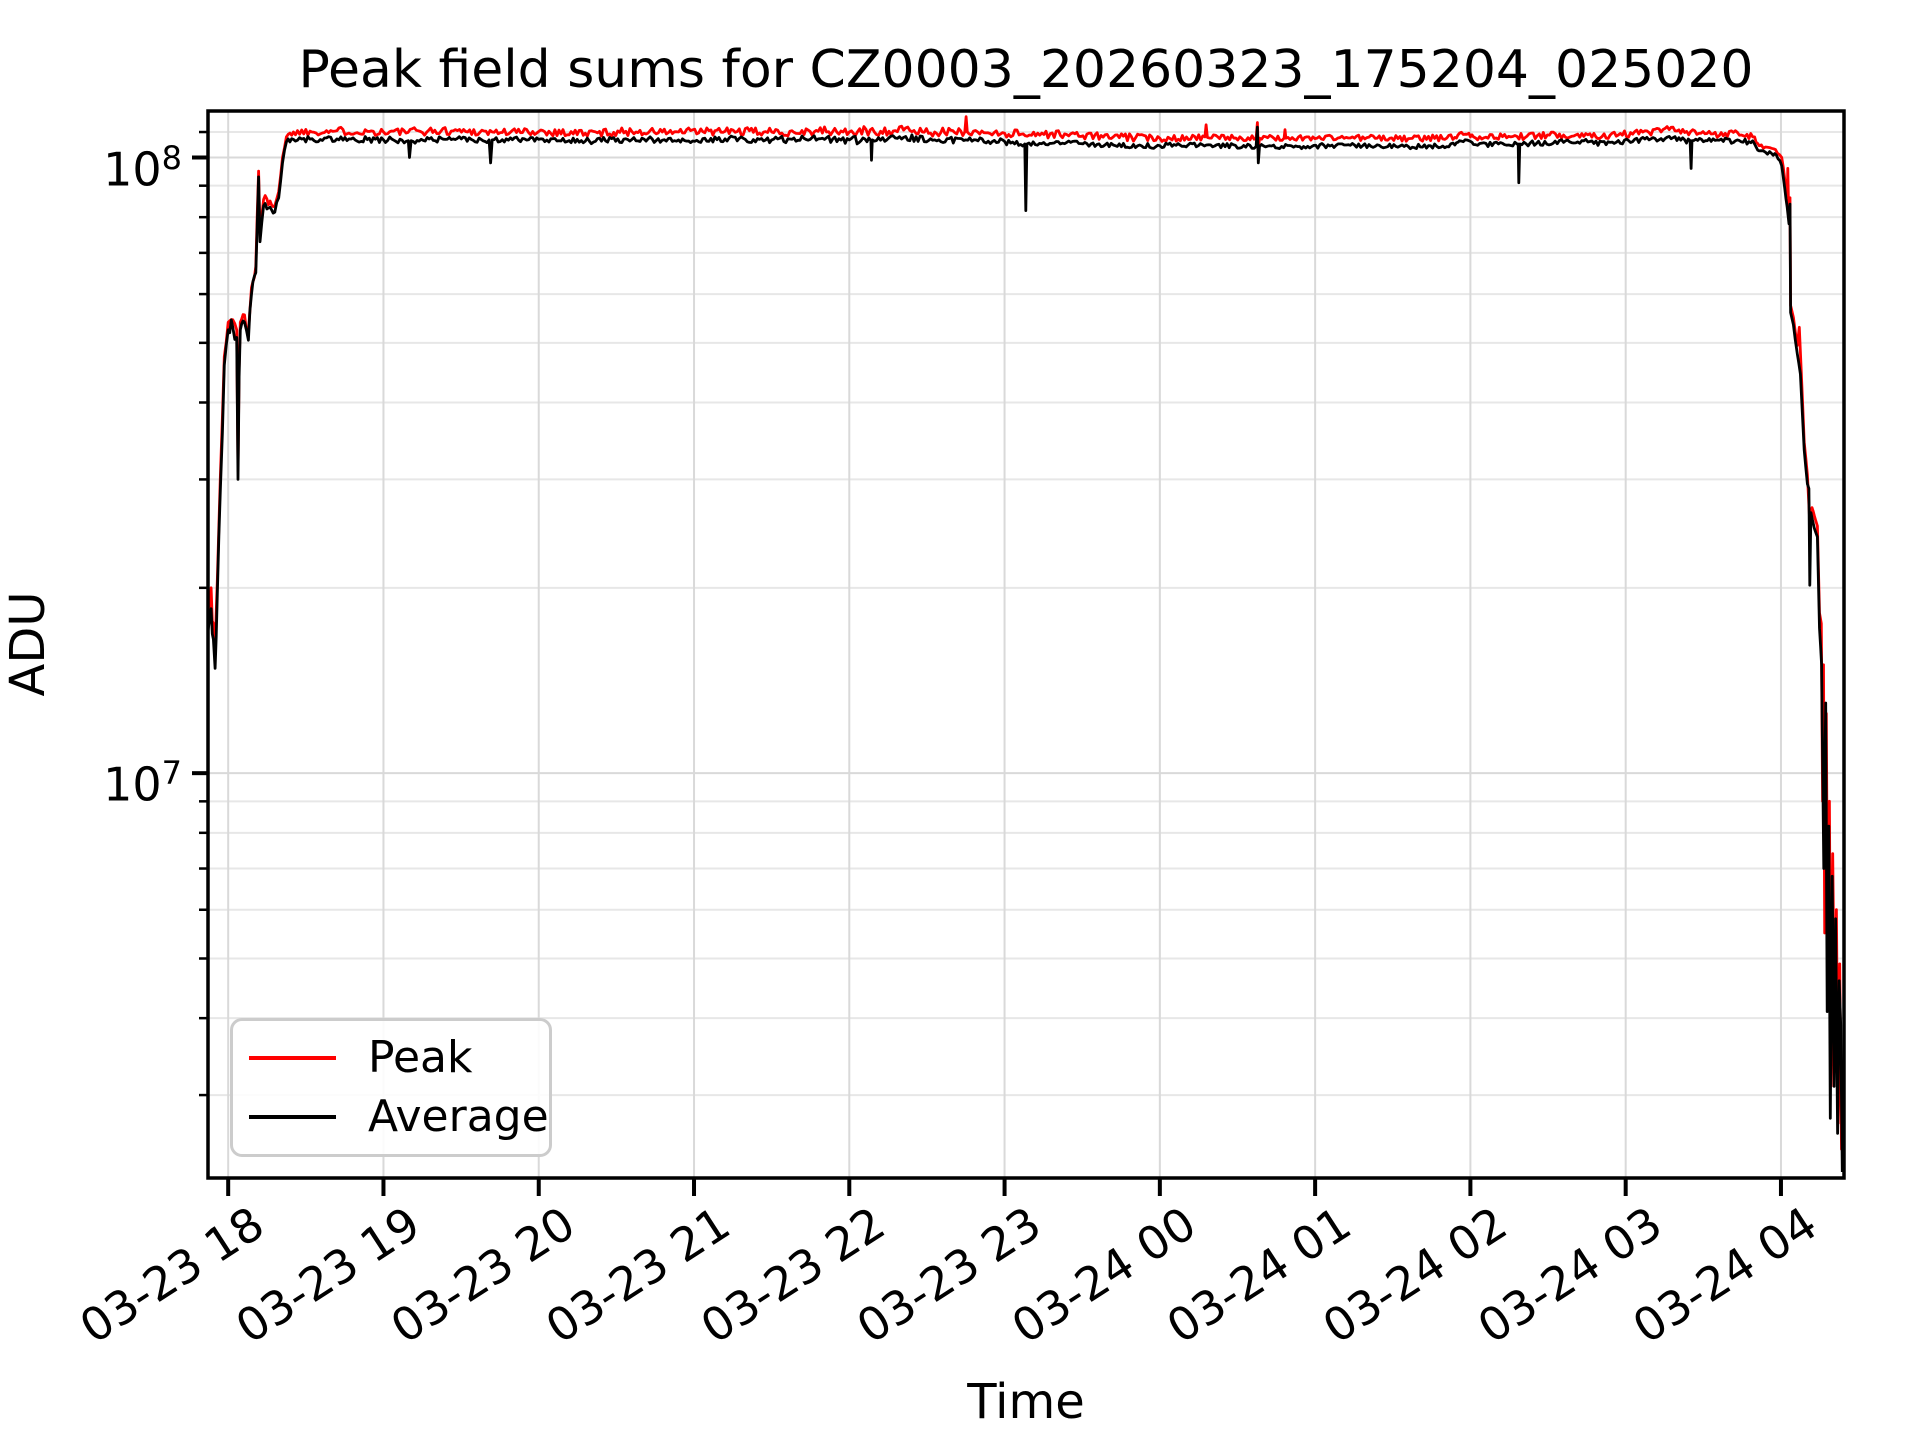  Describe the element at coordinates (28, 644) in the screenshot. I see `y-axis-label: ADU` at that location.